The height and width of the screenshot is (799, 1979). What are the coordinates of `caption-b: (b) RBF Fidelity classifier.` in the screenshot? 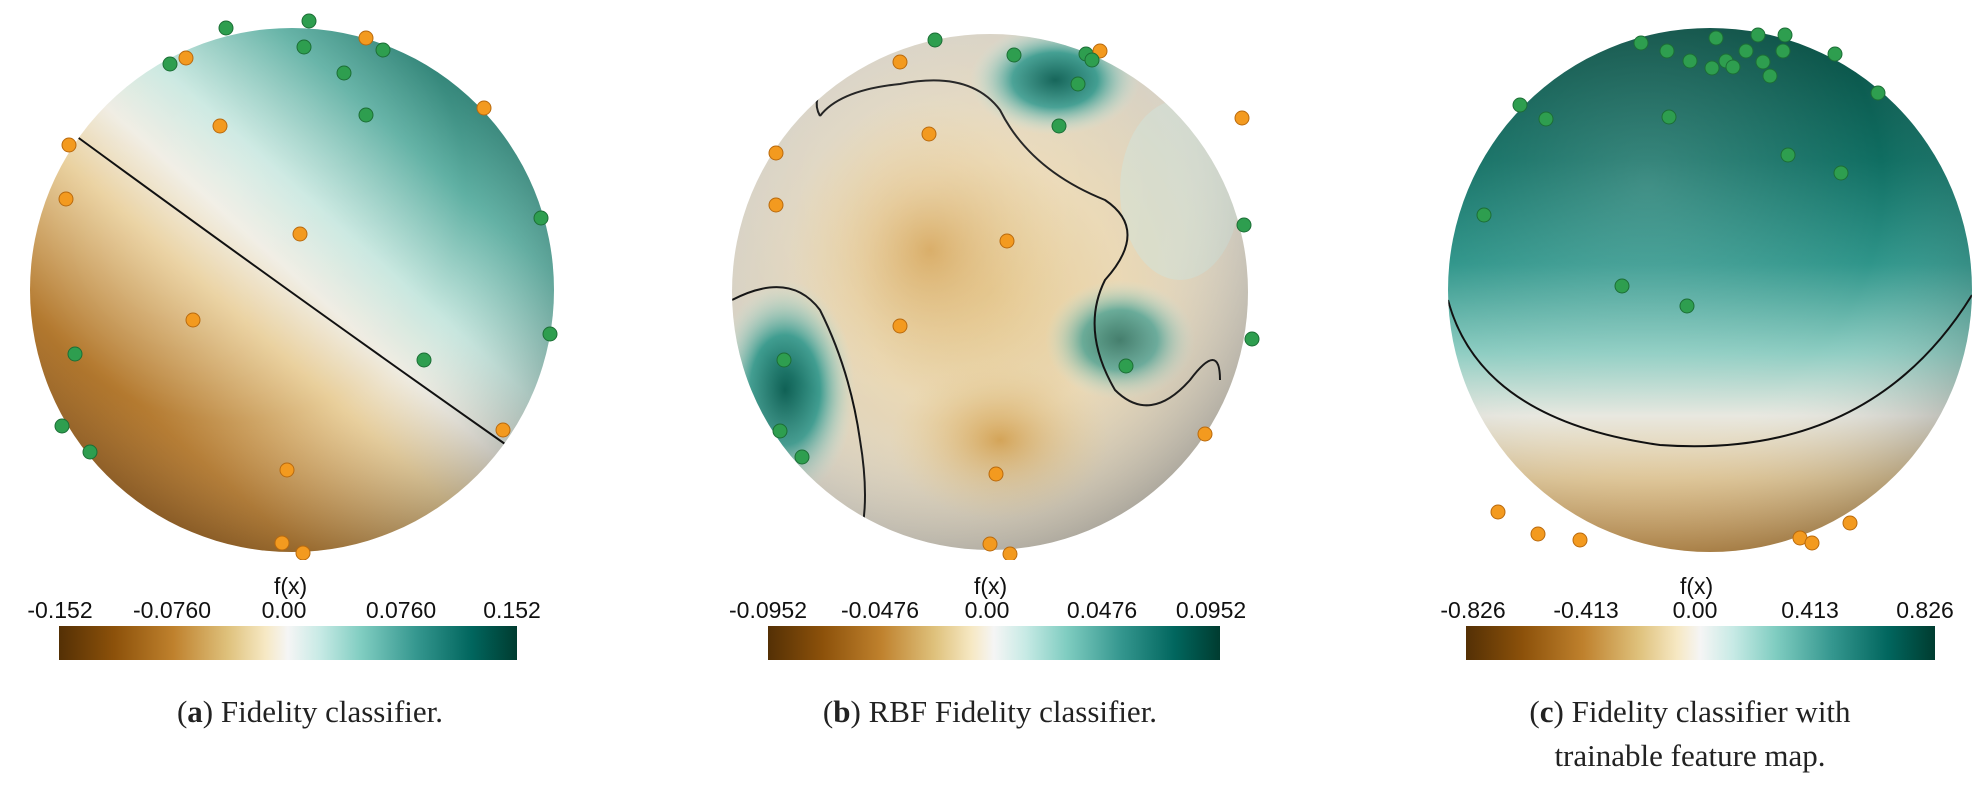 It's located at (990, 711).